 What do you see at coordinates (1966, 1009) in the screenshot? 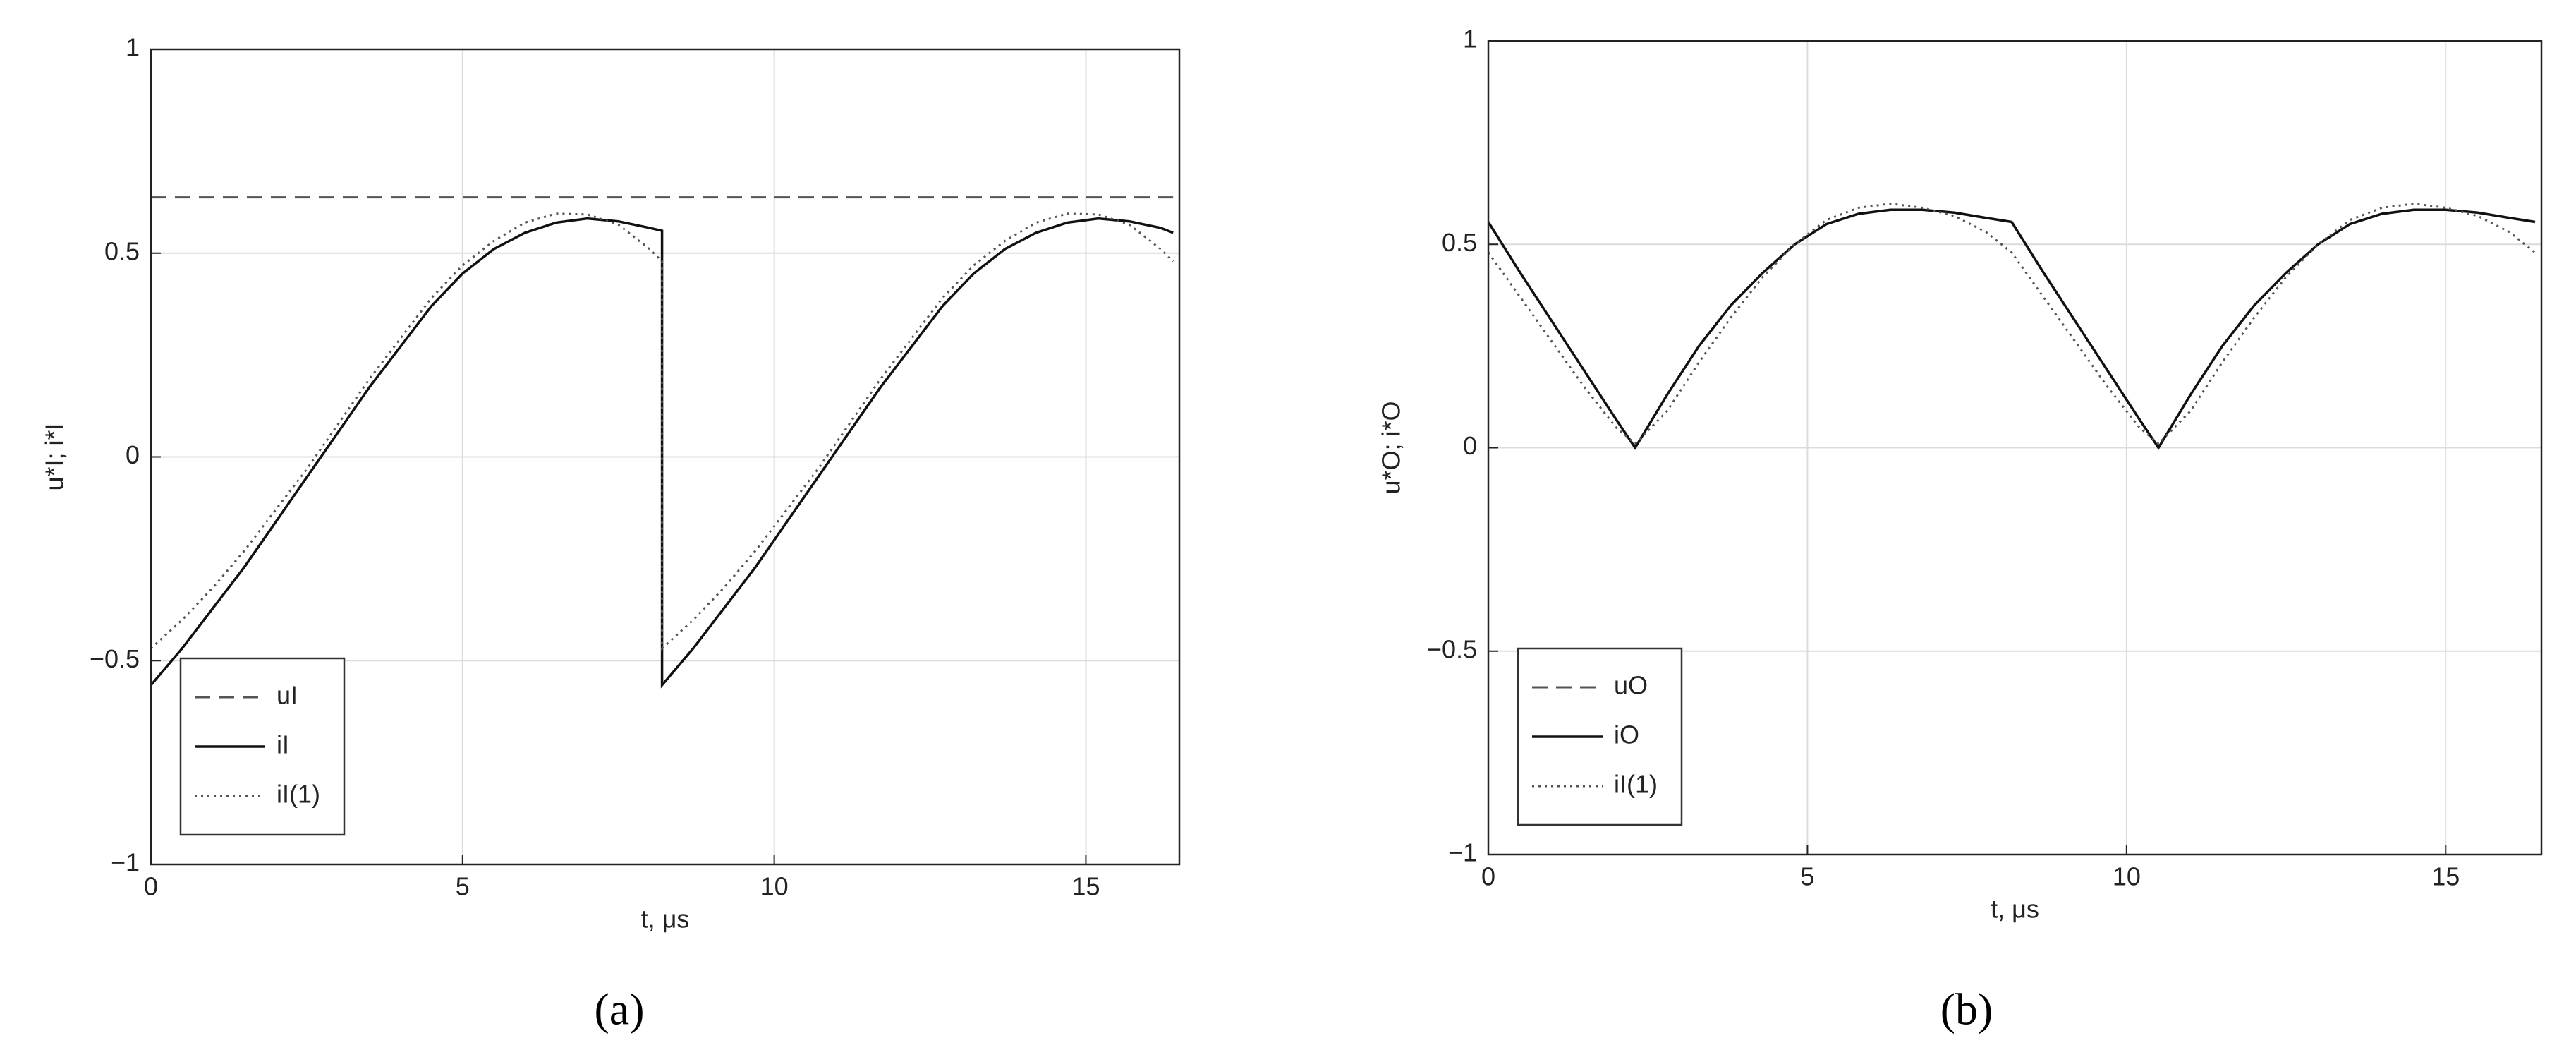
I see `caption: (b)` at bounding box center [1966, 1009].